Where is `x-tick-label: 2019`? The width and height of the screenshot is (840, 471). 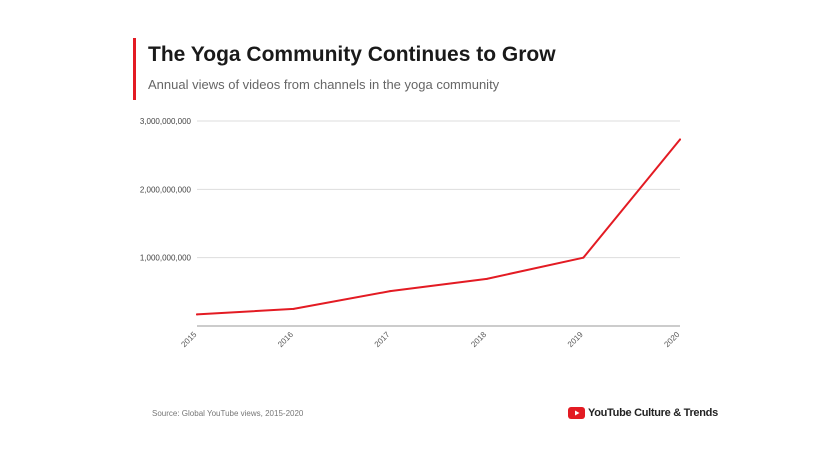
x-tick-label: 2019 is located at coordinates (575, 339).